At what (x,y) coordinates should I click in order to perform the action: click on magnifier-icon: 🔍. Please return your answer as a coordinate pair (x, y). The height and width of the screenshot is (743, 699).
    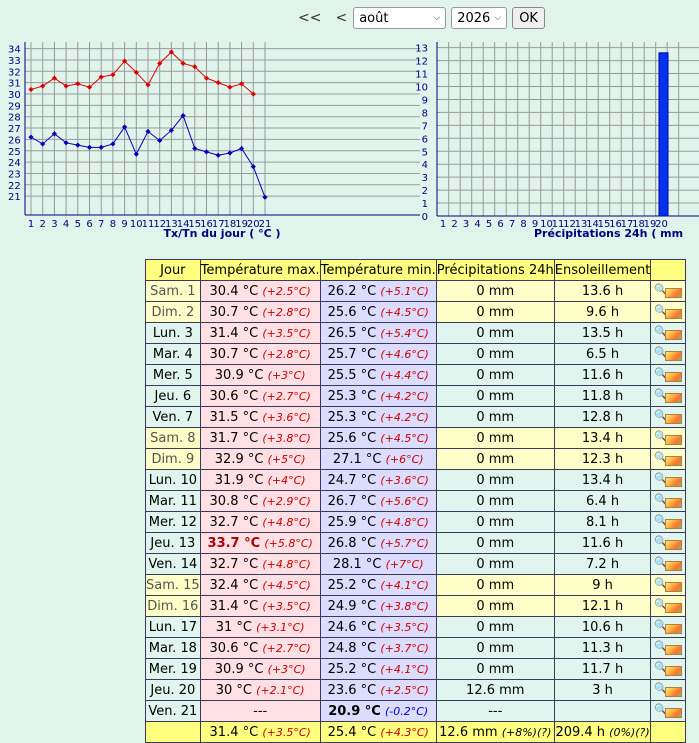
    Looking at the image, I should click on (661, 457).